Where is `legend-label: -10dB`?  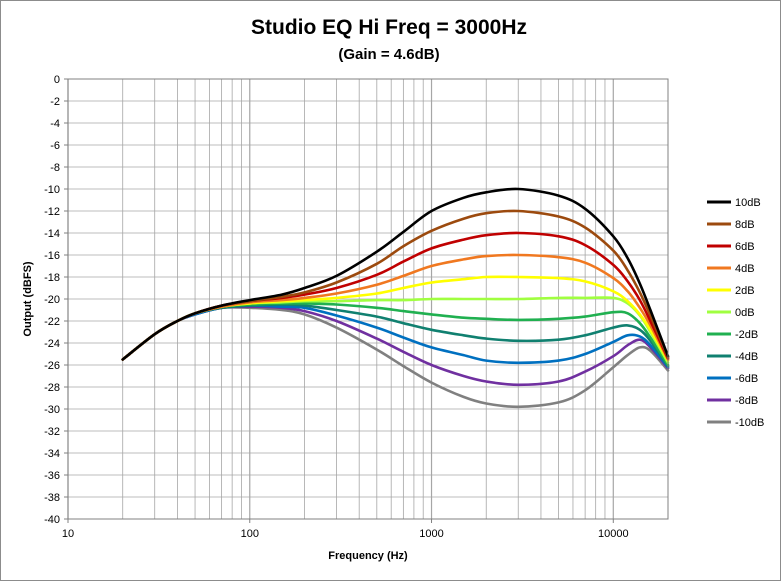
legend-label: -10dB is located at coordinates (749, 423).